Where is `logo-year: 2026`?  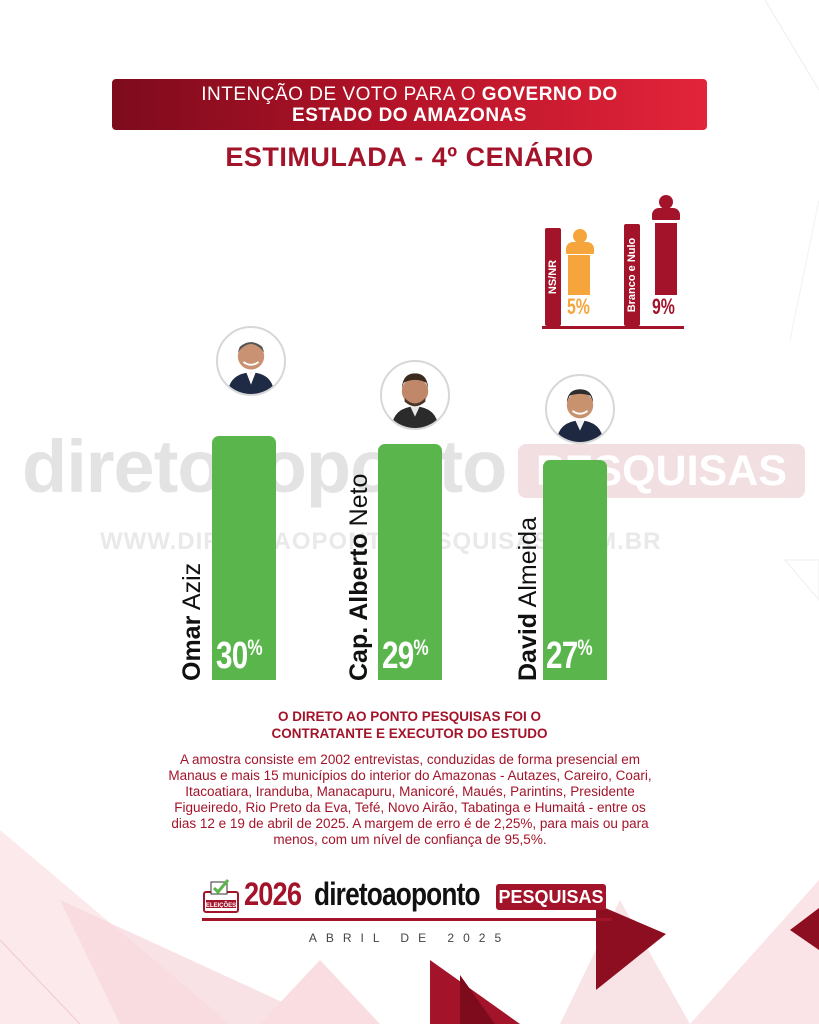 logo-year: 2026 is located at coordinates (273, 894).